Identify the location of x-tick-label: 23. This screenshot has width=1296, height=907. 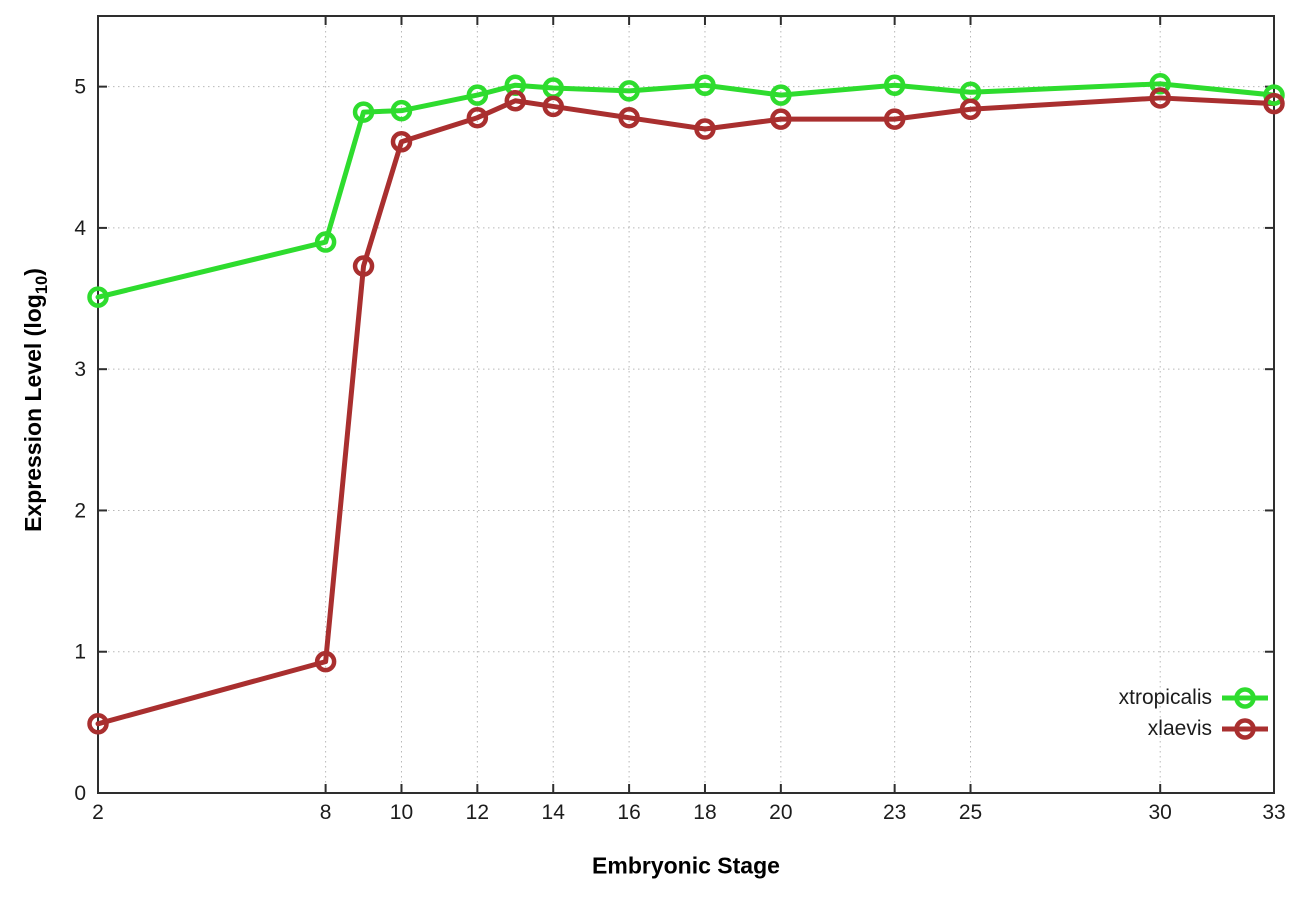
(894, 812).